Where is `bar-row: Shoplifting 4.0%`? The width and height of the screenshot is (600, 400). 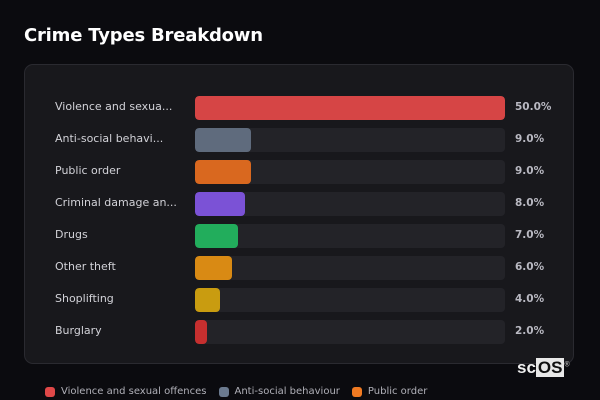
bar-row: Shoplifting 4.0% is located at coordinates (299, 300).